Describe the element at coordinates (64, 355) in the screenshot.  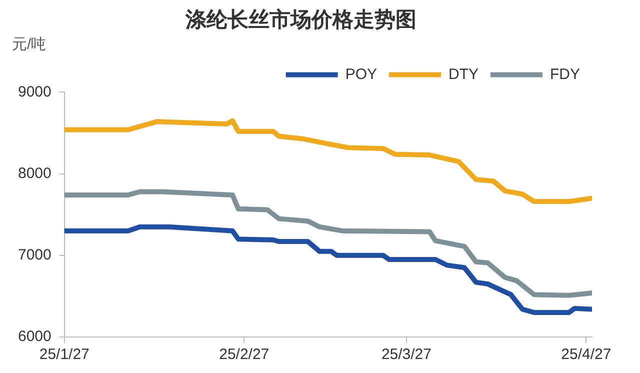
I see `x-tick-label: 25/1/27` at that location.